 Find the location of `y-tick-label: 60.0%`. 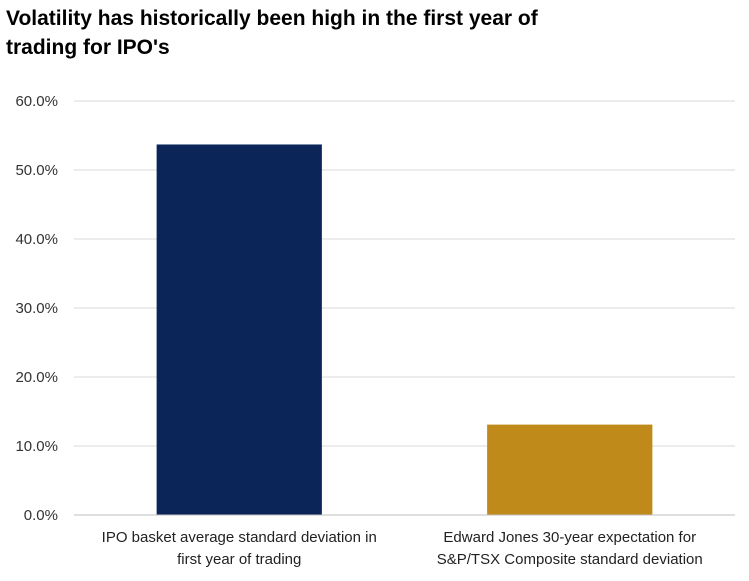

y-tick-label: 60.0% is located at coordinates (36, 101).